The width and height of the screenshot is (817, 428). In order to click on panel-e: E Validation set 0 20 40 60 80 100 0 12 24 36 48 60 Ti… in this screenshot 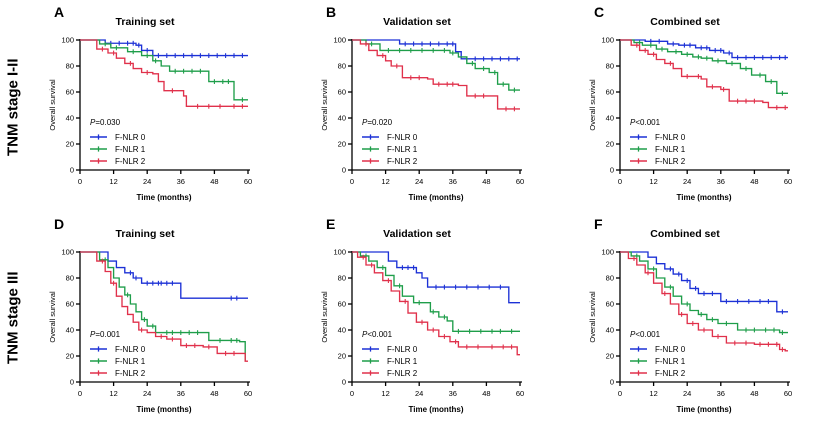, I will do `click(417, 314)`.